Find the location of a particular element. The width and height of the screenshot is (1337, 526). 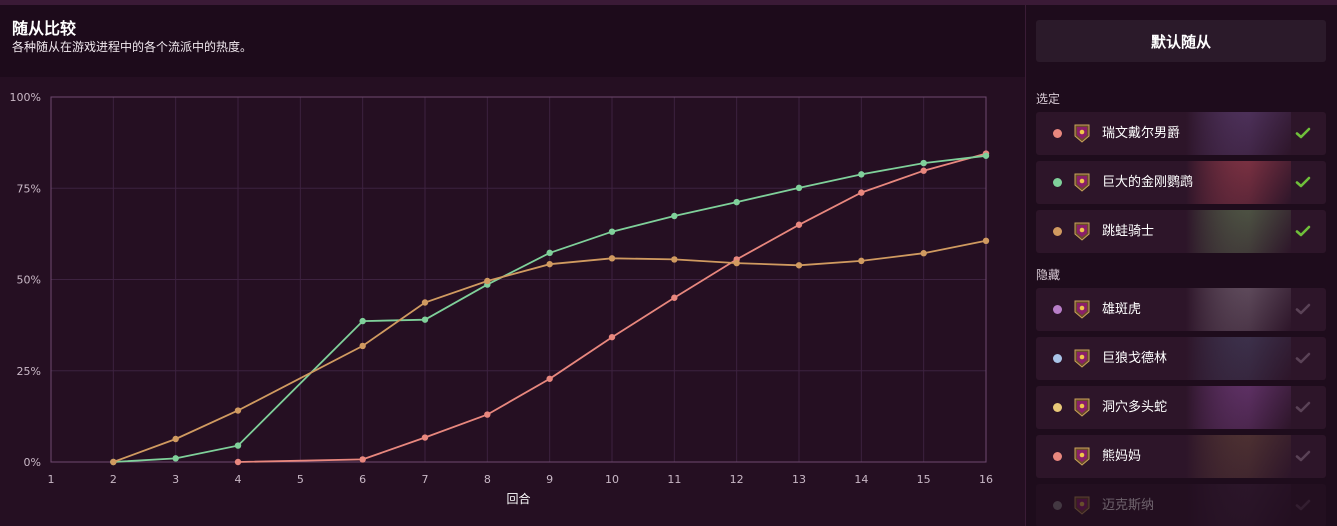

x-tick-label: 7 is located at coordinates (425, 479).